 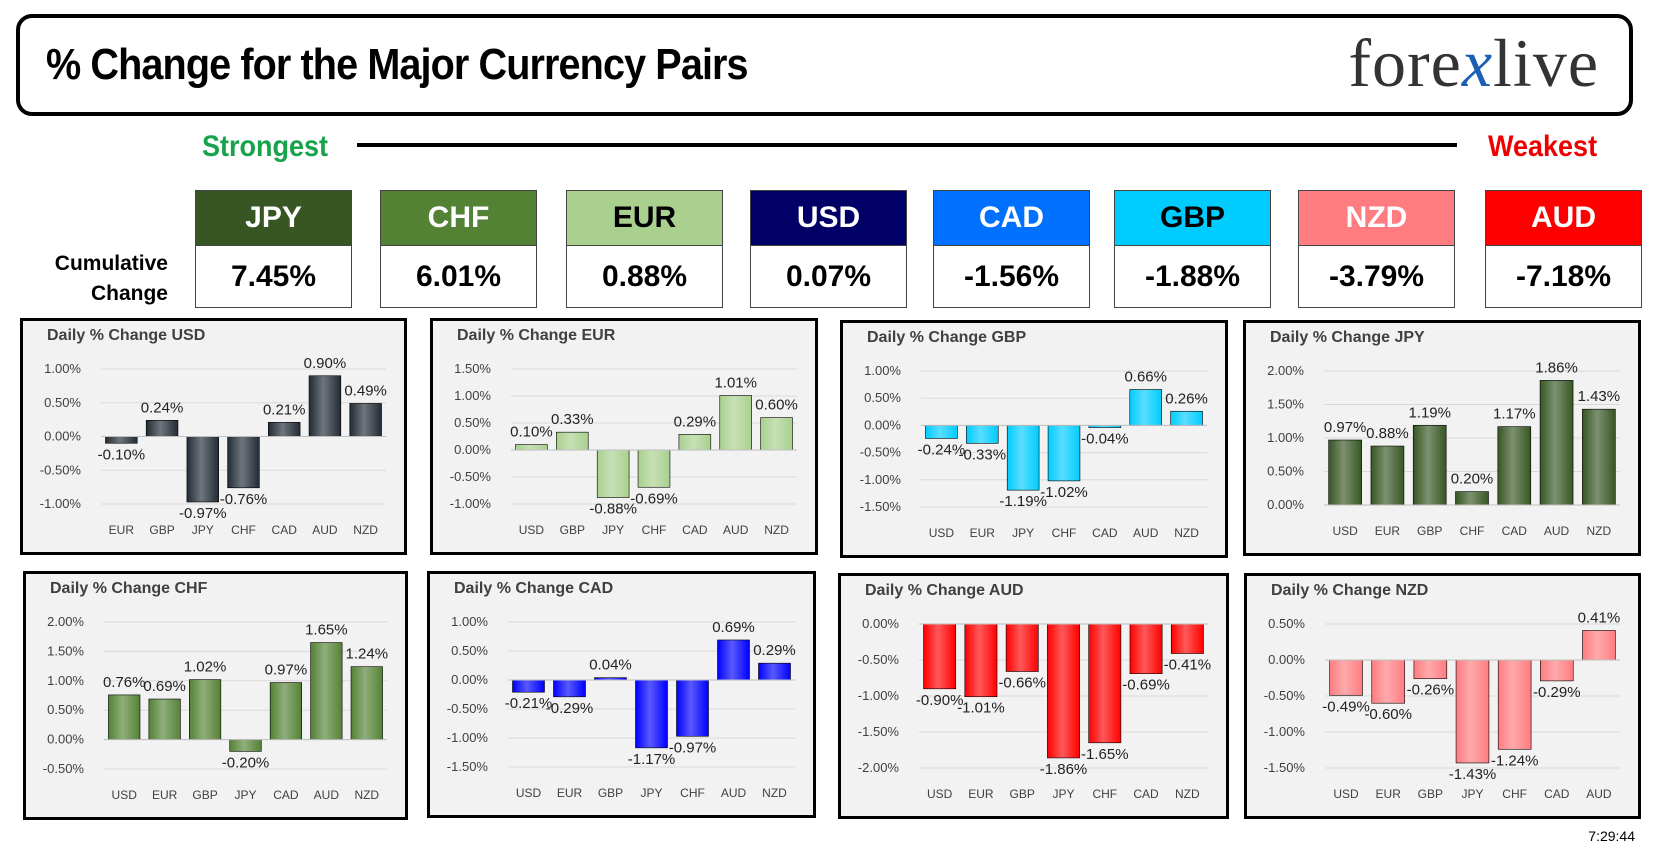 What do you see at coordinates (947, 337) in the screenshot?
I see `chart-title: Daily % Change GBP` at bounding box center [947, 337].